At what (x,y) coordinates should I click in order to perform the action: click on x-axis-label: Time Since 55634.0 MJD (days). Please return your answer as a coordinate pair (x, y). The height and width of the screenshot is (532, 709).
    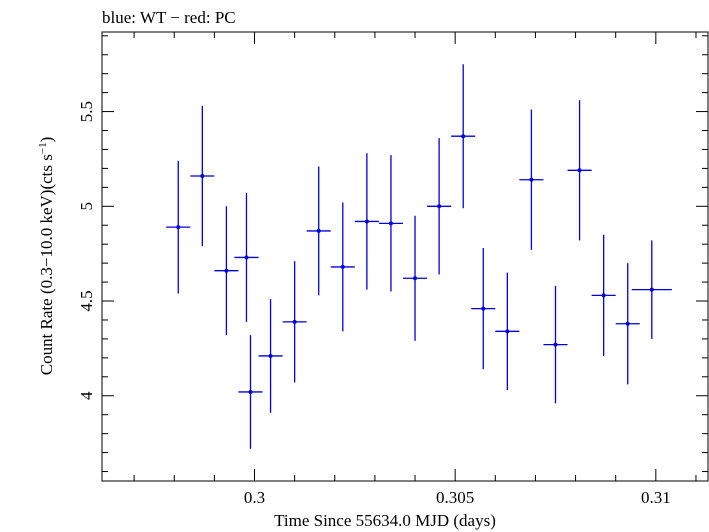
    Looking at the image, I should click on (385, 520).